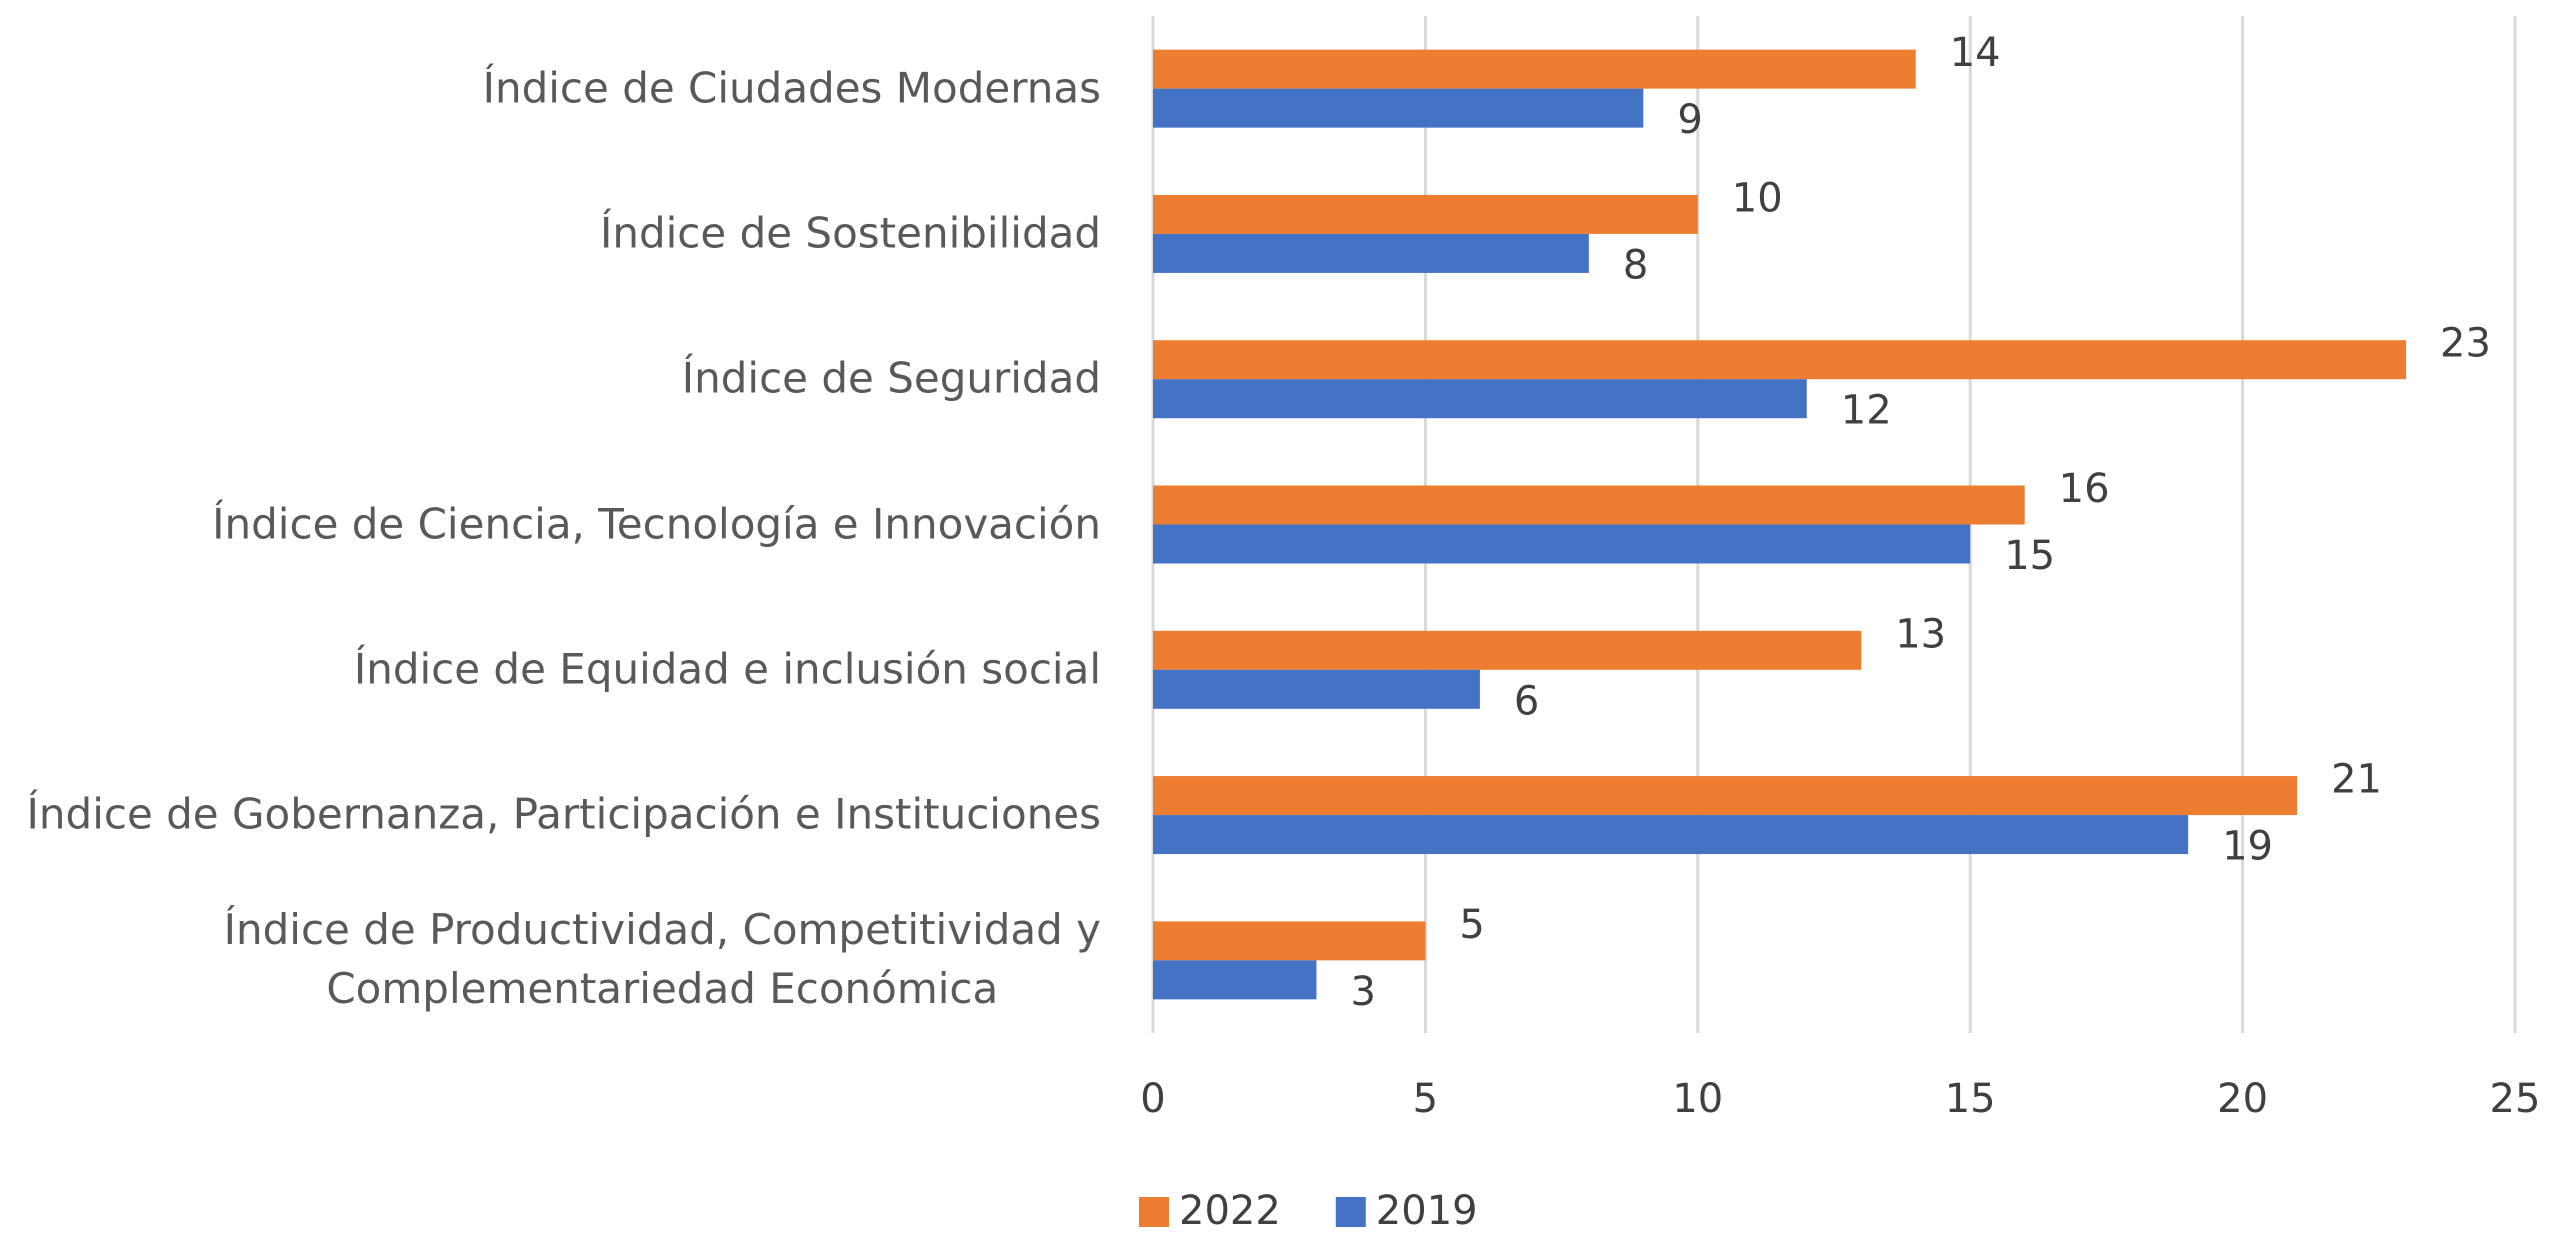  Describe the element at coordinates (1362, 992) in the screenshot. I see `data-label: 3` at that location.